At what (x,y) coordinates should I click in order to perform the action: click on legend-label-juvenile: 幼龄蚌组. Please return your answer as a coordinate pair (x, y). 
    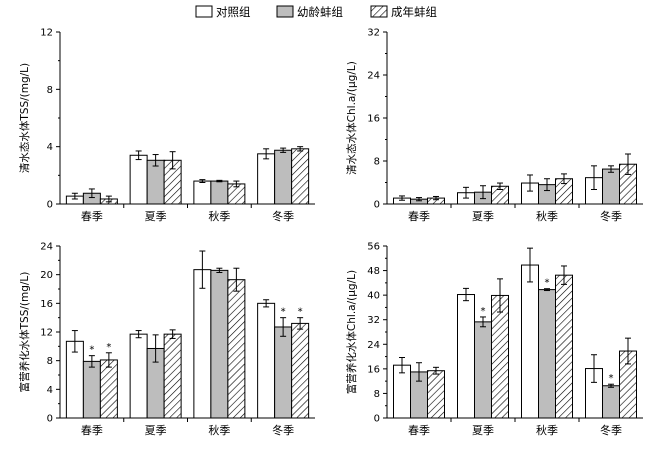
    Looking at the image, I should click on (320, 12).